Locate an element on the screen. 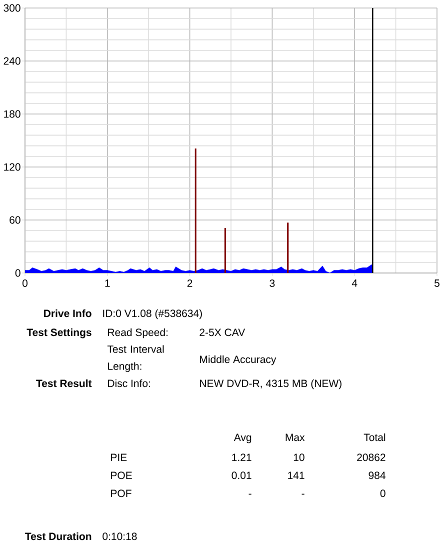  text: ID:0 V1.08 (#538634) is located at coordinates (152, 314).